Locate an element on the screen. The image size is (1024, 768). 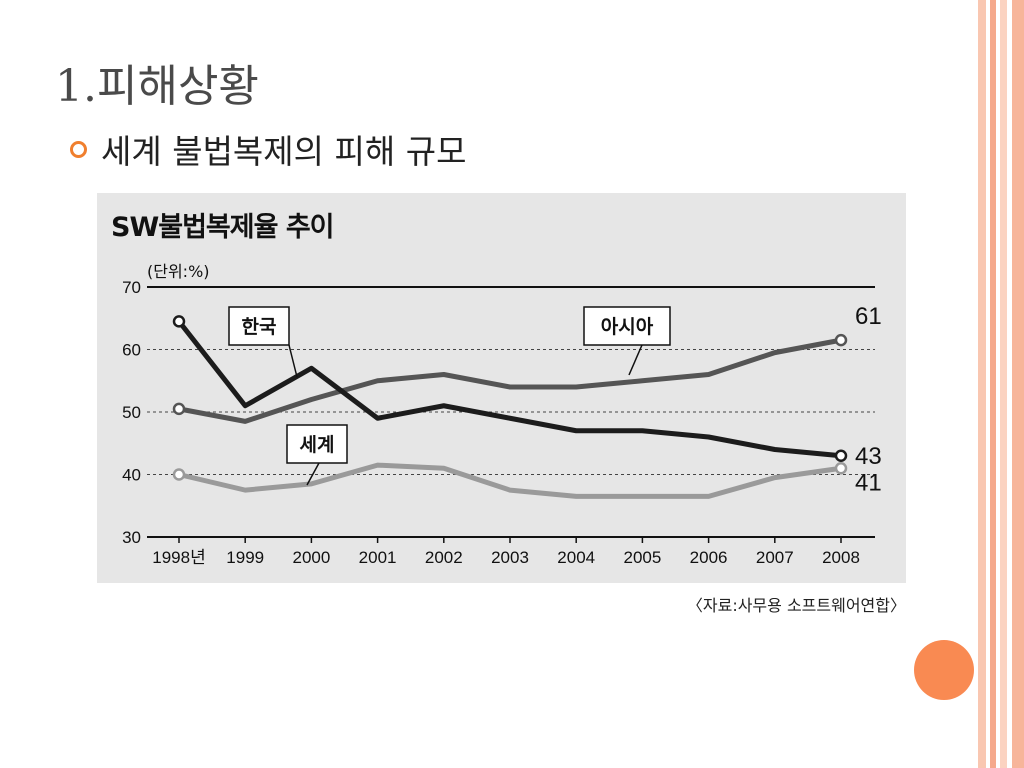
legend-label: 세계 is located at coordinates (317, 445).